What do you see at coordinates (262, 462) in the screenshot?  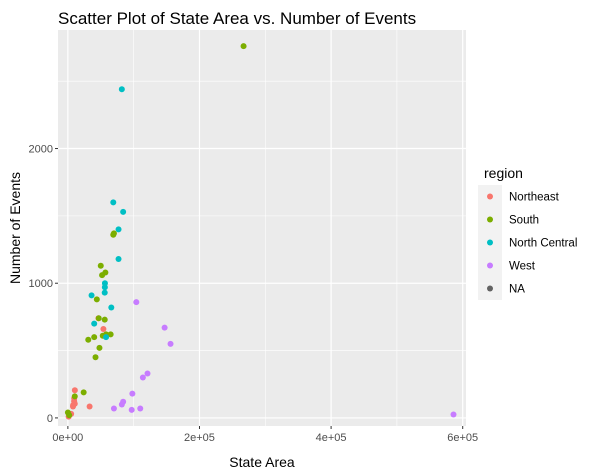 I see `x-axis-title: State Area` at bounding box center [262, 462].